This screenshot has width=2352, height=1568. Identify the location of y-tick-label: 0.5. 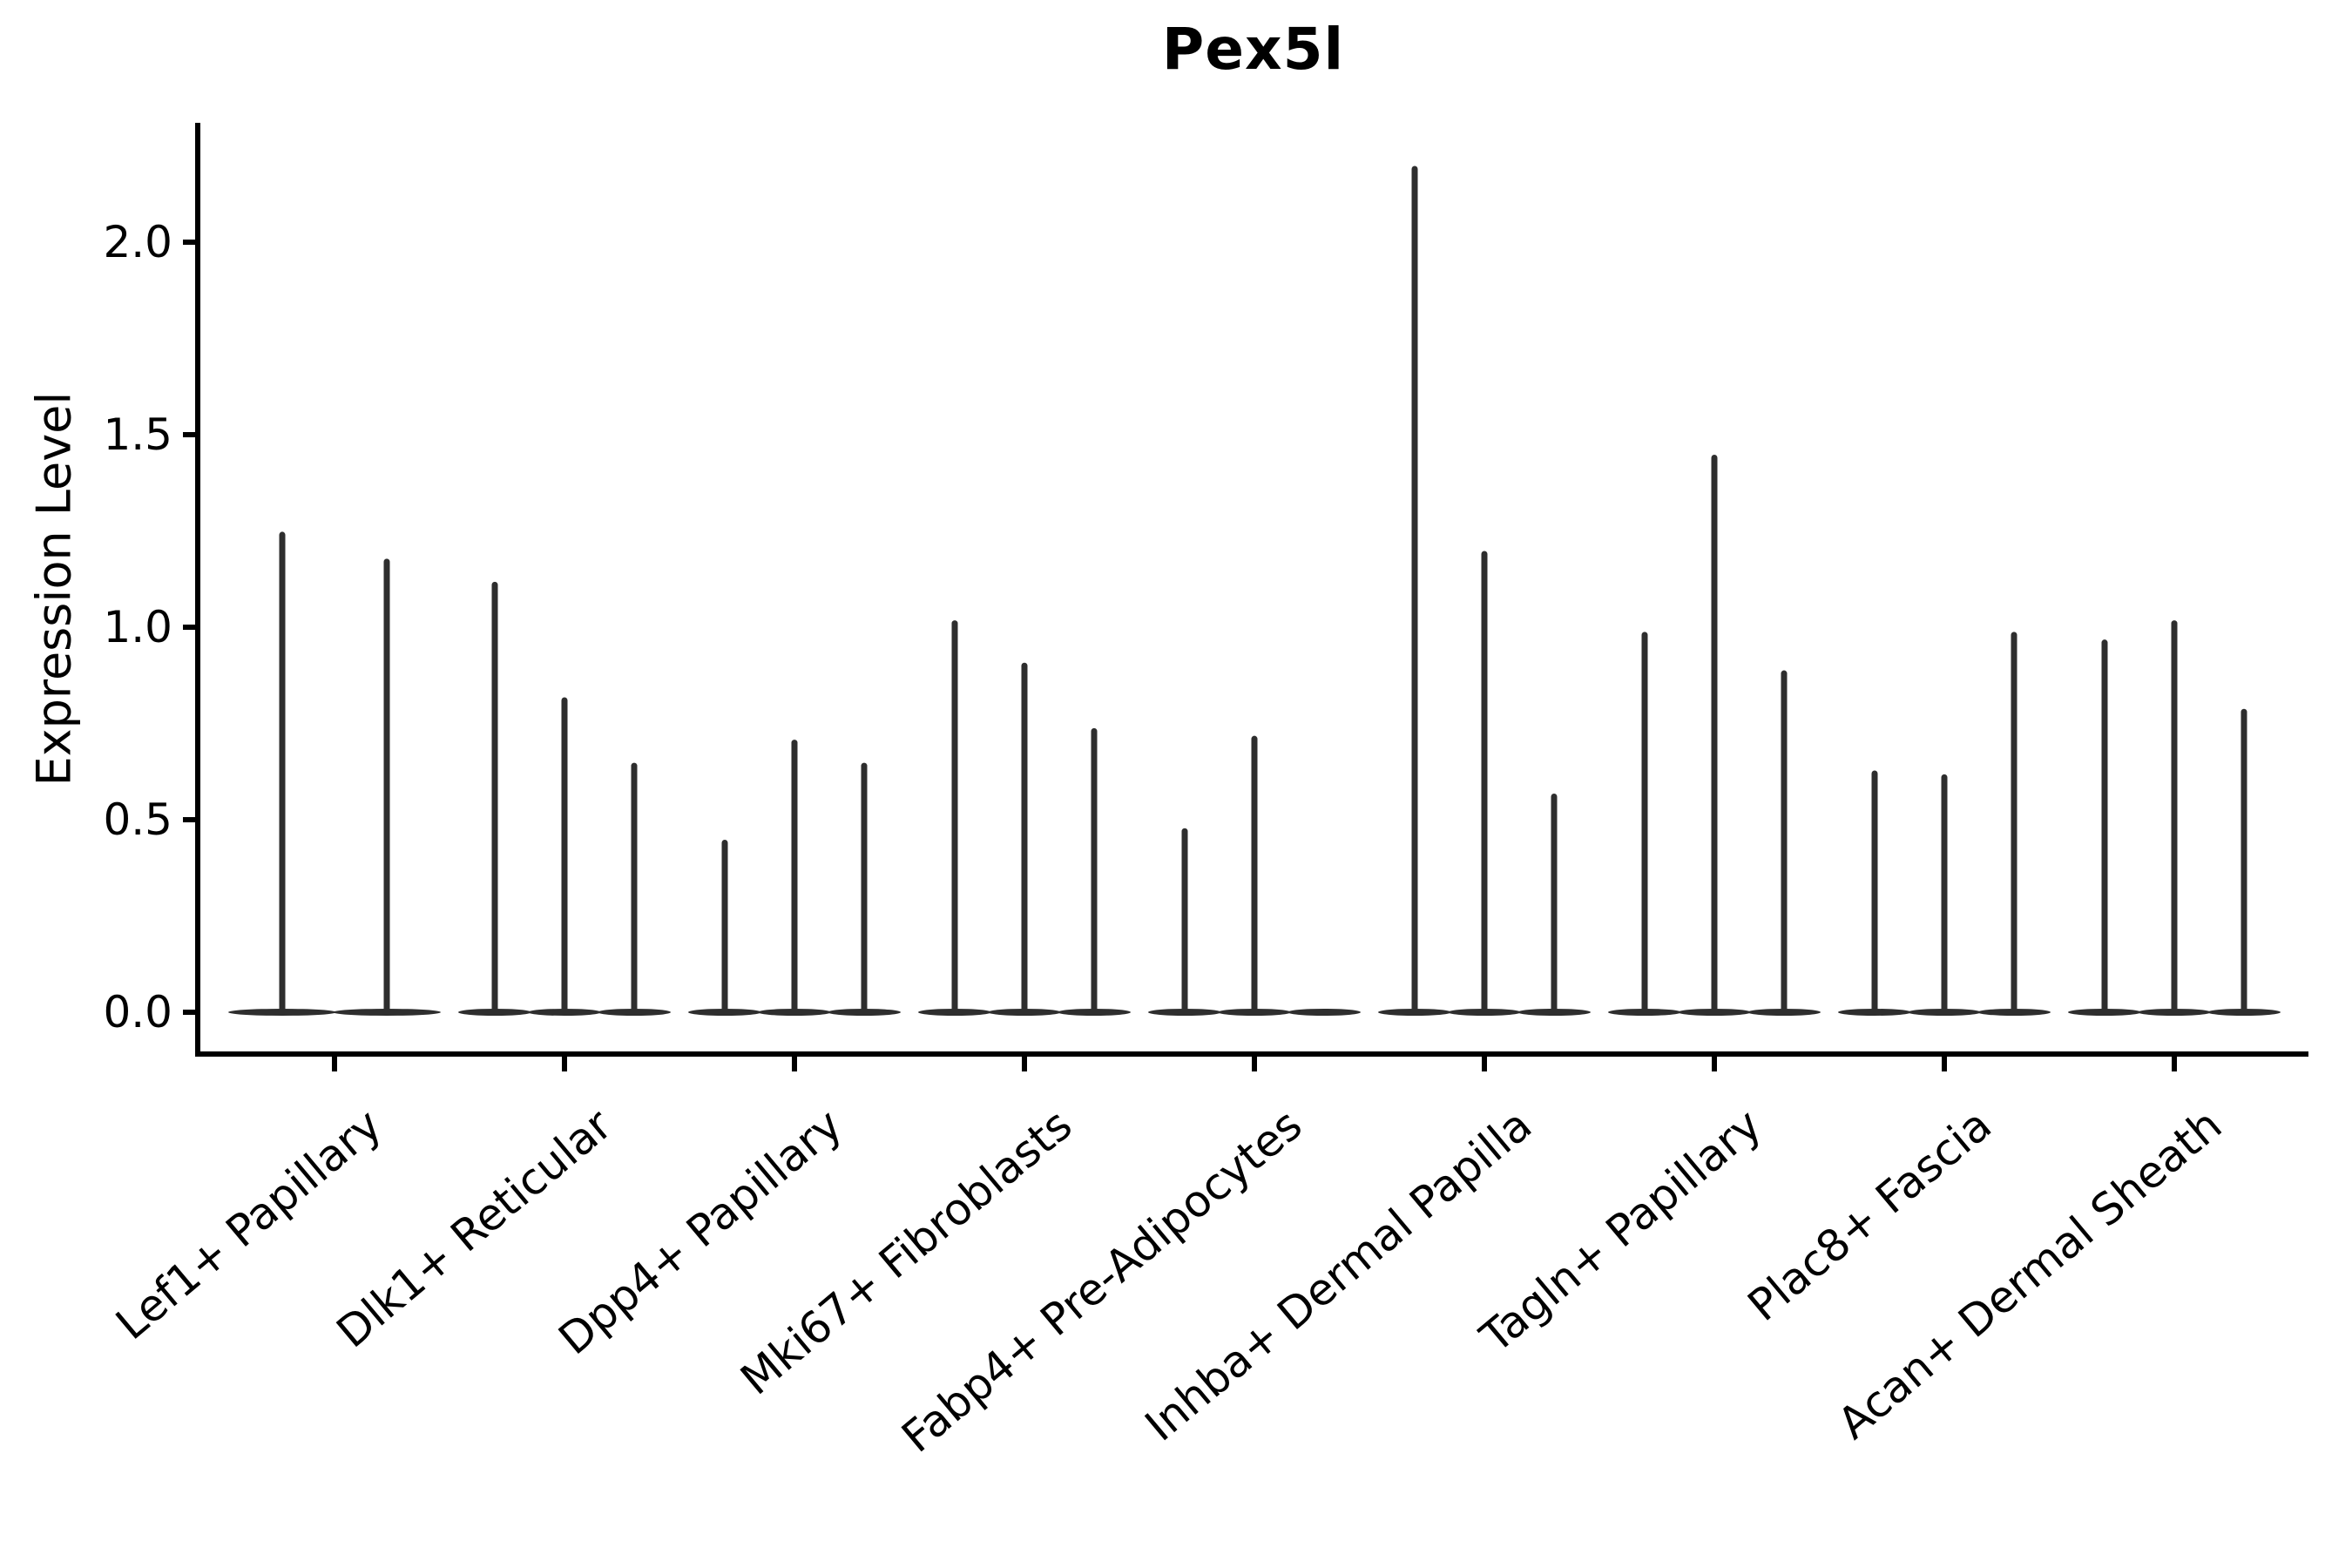
(137, 820).